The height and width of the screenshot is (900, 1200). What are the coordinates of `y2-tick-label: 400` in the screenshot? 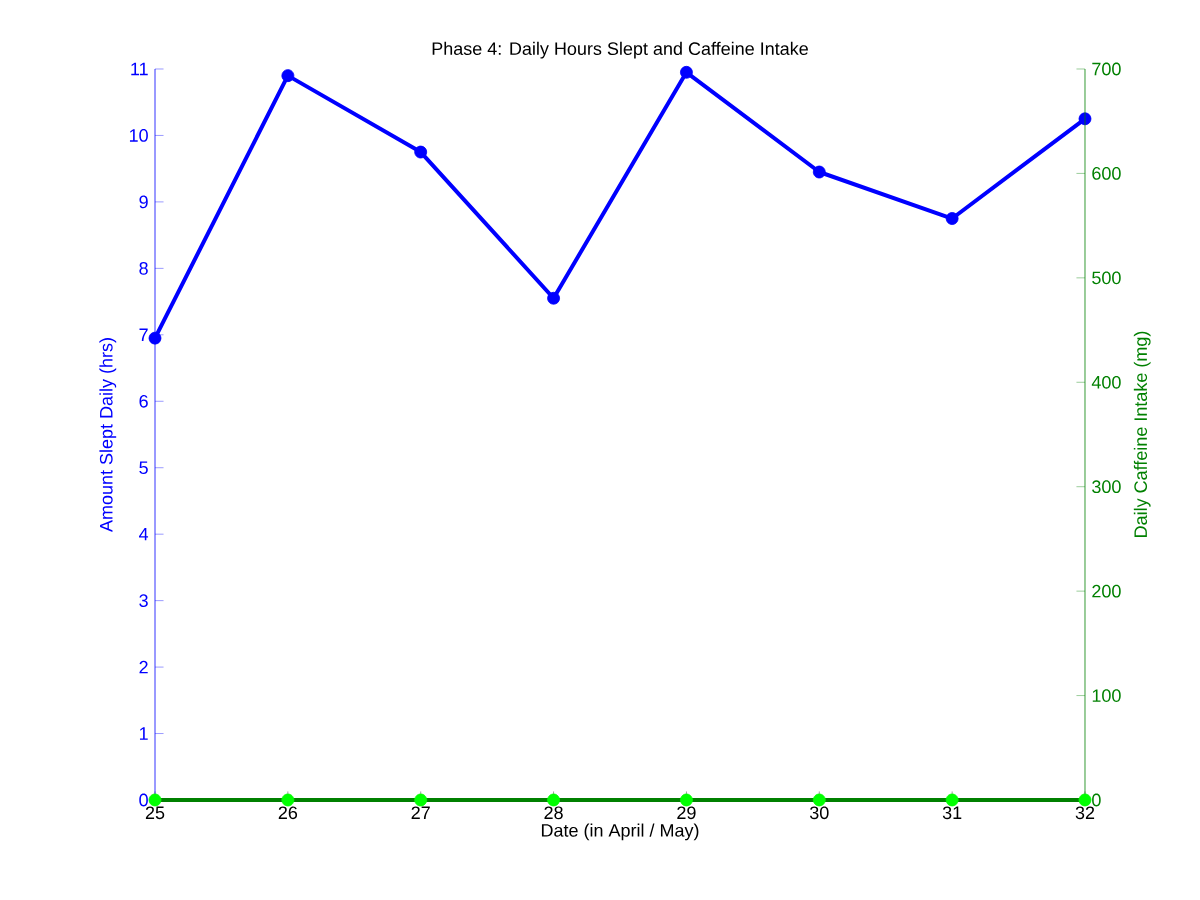 It's located at (1106, 382).